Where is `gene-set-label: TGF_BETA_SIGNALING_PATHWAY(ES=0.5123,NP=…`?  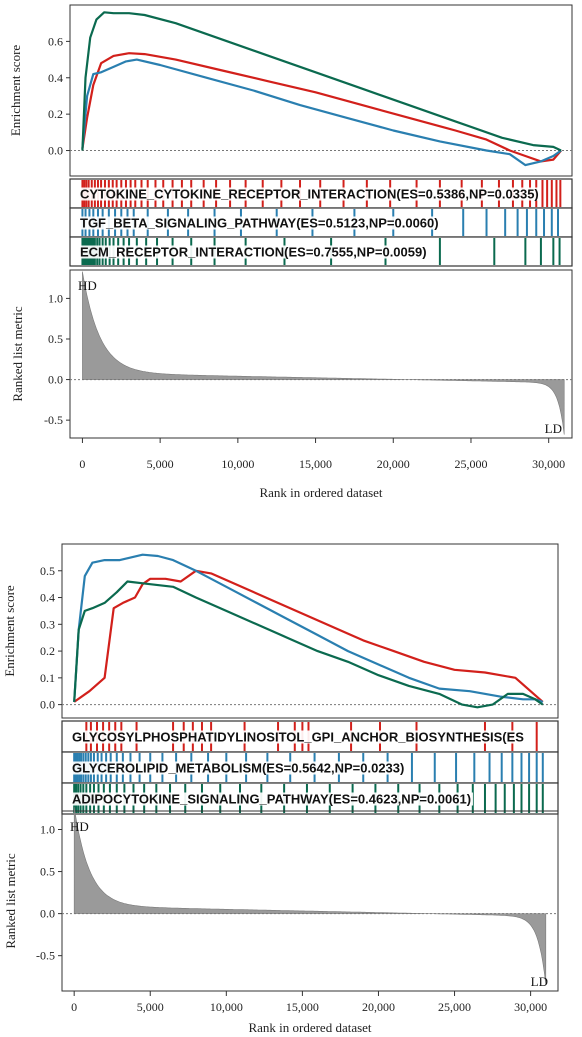
gene-set-label: TGF_BETA_SIGNALING_PATHWAY(ES=0.5123,NP=… is located at coordinates (259, 223).